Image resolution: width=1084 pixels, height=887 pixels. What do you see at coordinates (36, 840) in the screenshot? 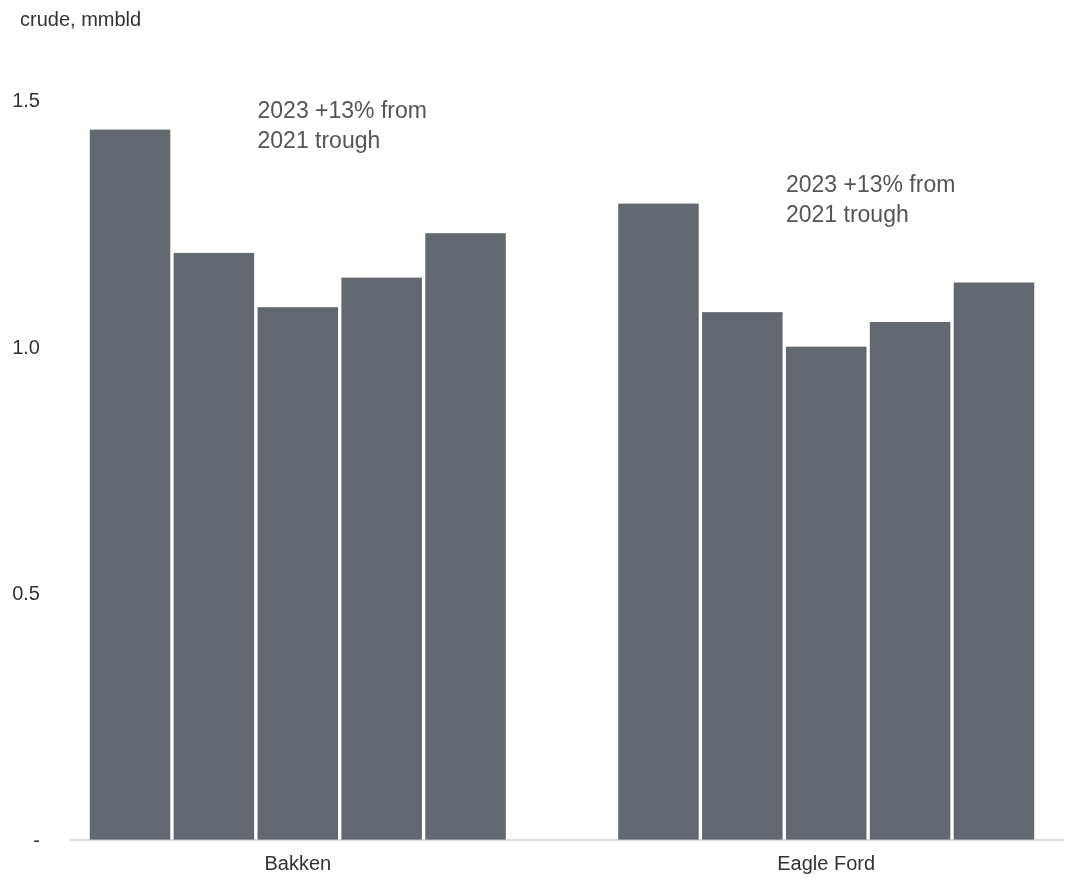
I see `y-tick-label: -` at bounding box center [36, 840].